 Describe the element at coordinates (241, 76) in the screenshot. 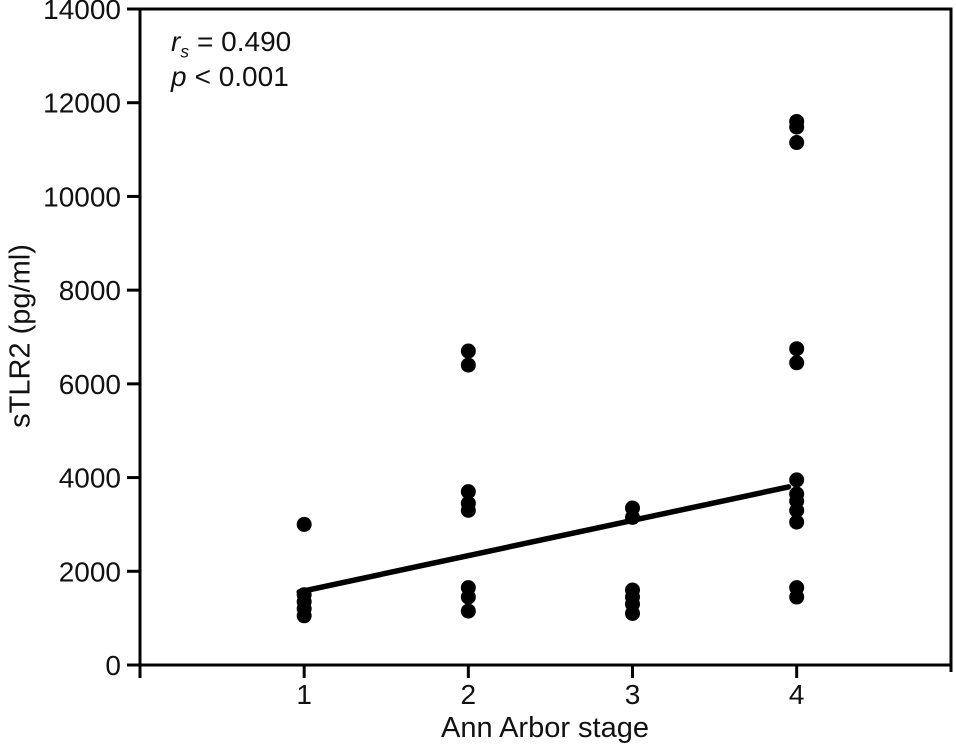

I see `p-value: < 0.001` at that location.